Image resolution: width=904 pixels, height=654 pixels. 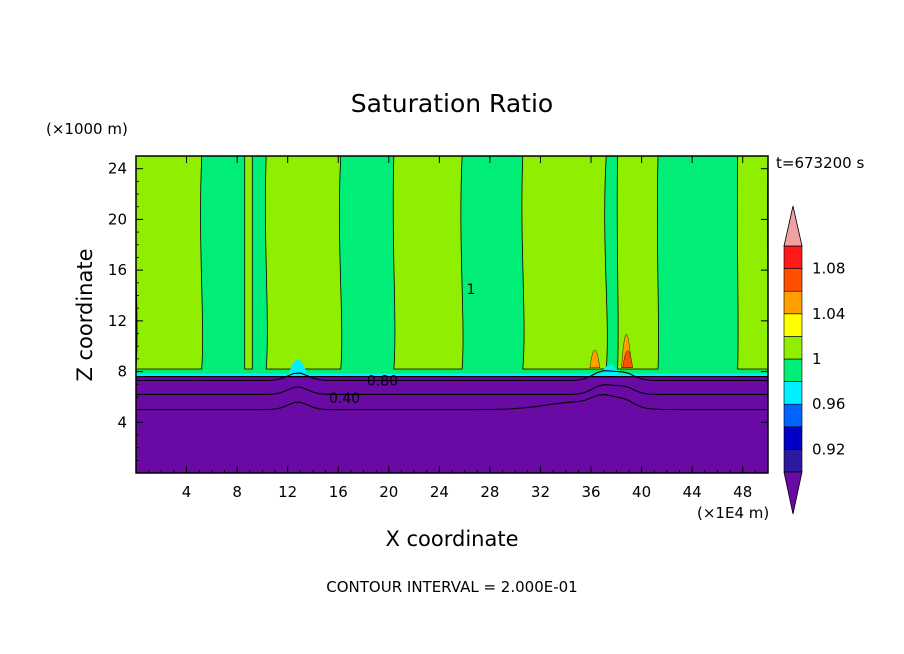 I want to click on colorbar-max-arrow, so click(x=793, y=226).